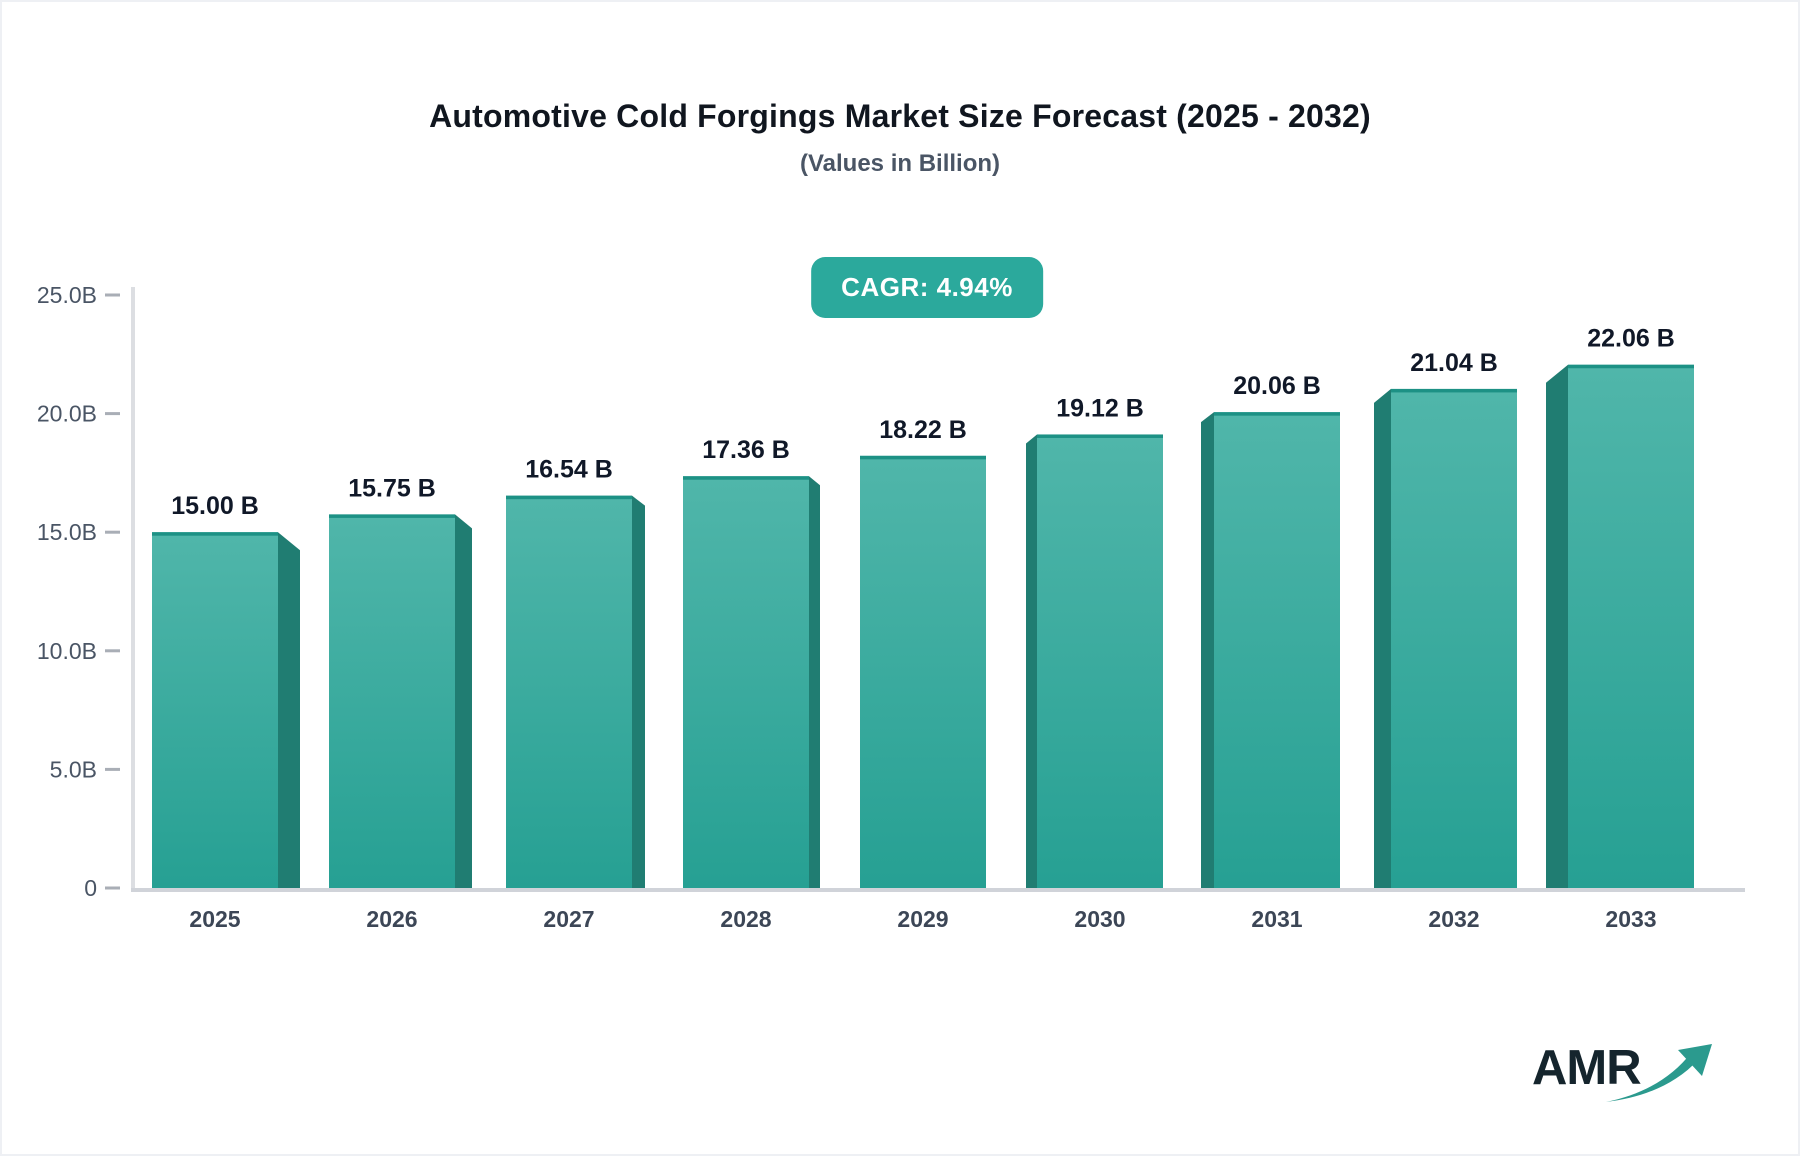  What do you see at coordinates (1454, 363) in the screenshot?
I see `value-label-2032: 21.04 B` at bounding box center [1454, 363].